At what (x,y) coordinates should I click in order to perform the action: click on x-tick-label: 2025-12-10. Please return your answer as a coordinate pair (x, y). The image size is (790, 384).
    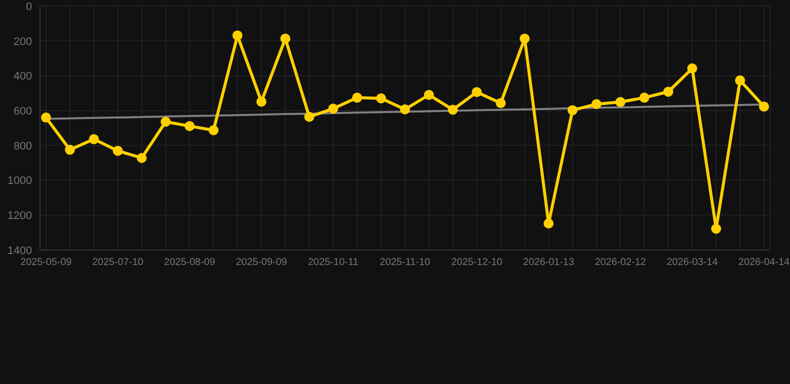
    Looking at the image, I should click on (477, 262).